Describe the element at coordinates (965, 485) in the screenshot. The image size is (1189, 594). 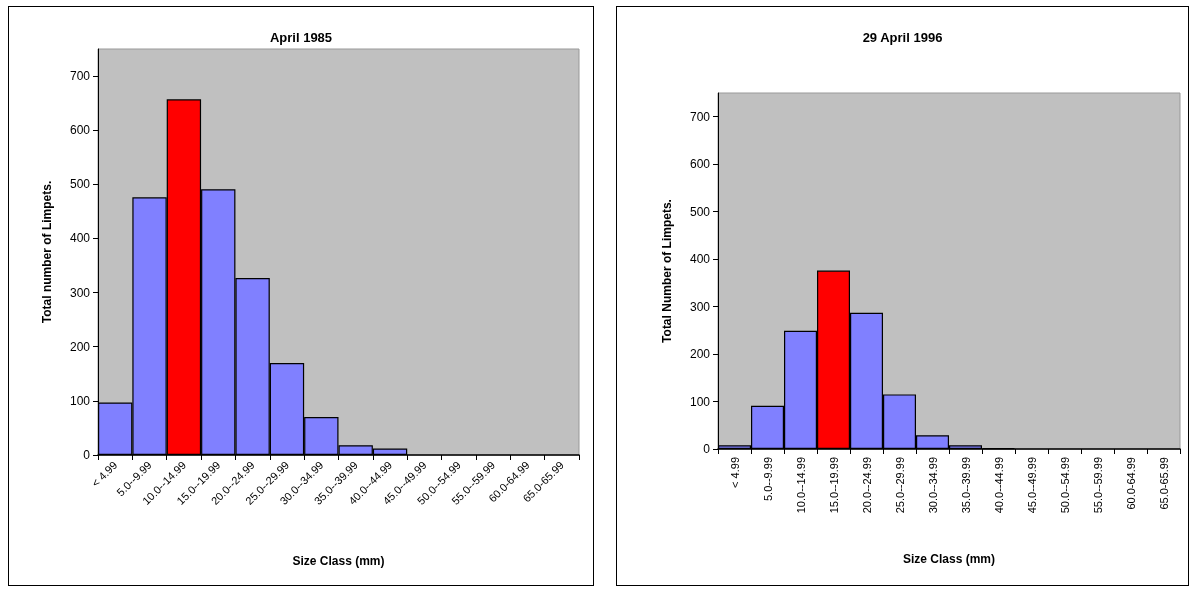
I see `x-tick-label: 35.0--39.99` at that location.